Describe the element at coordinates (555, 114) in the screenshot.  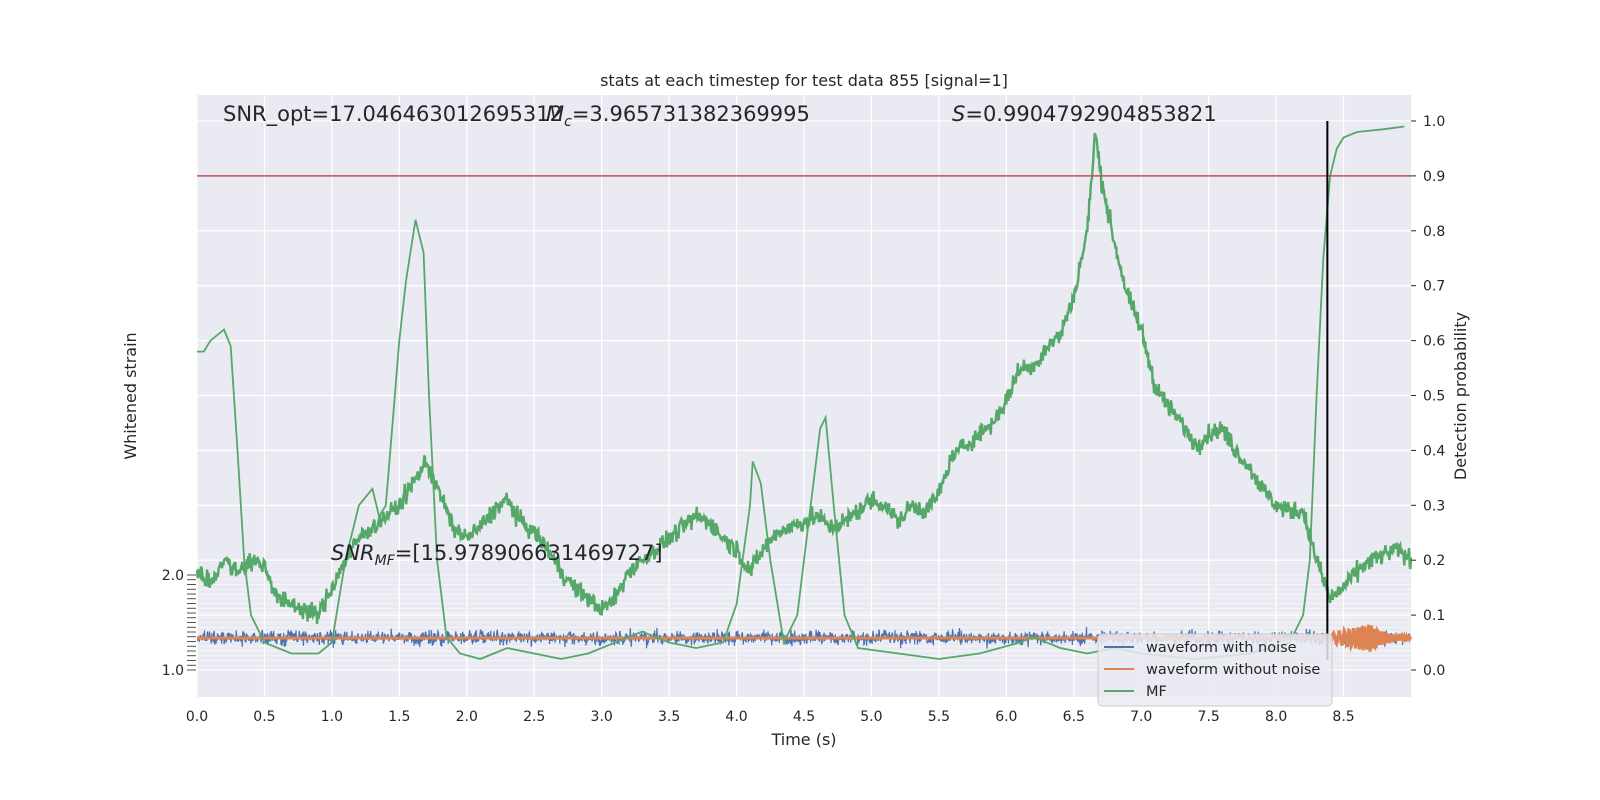
I see `annotation-chirp-mass-symbol: M` at that location.